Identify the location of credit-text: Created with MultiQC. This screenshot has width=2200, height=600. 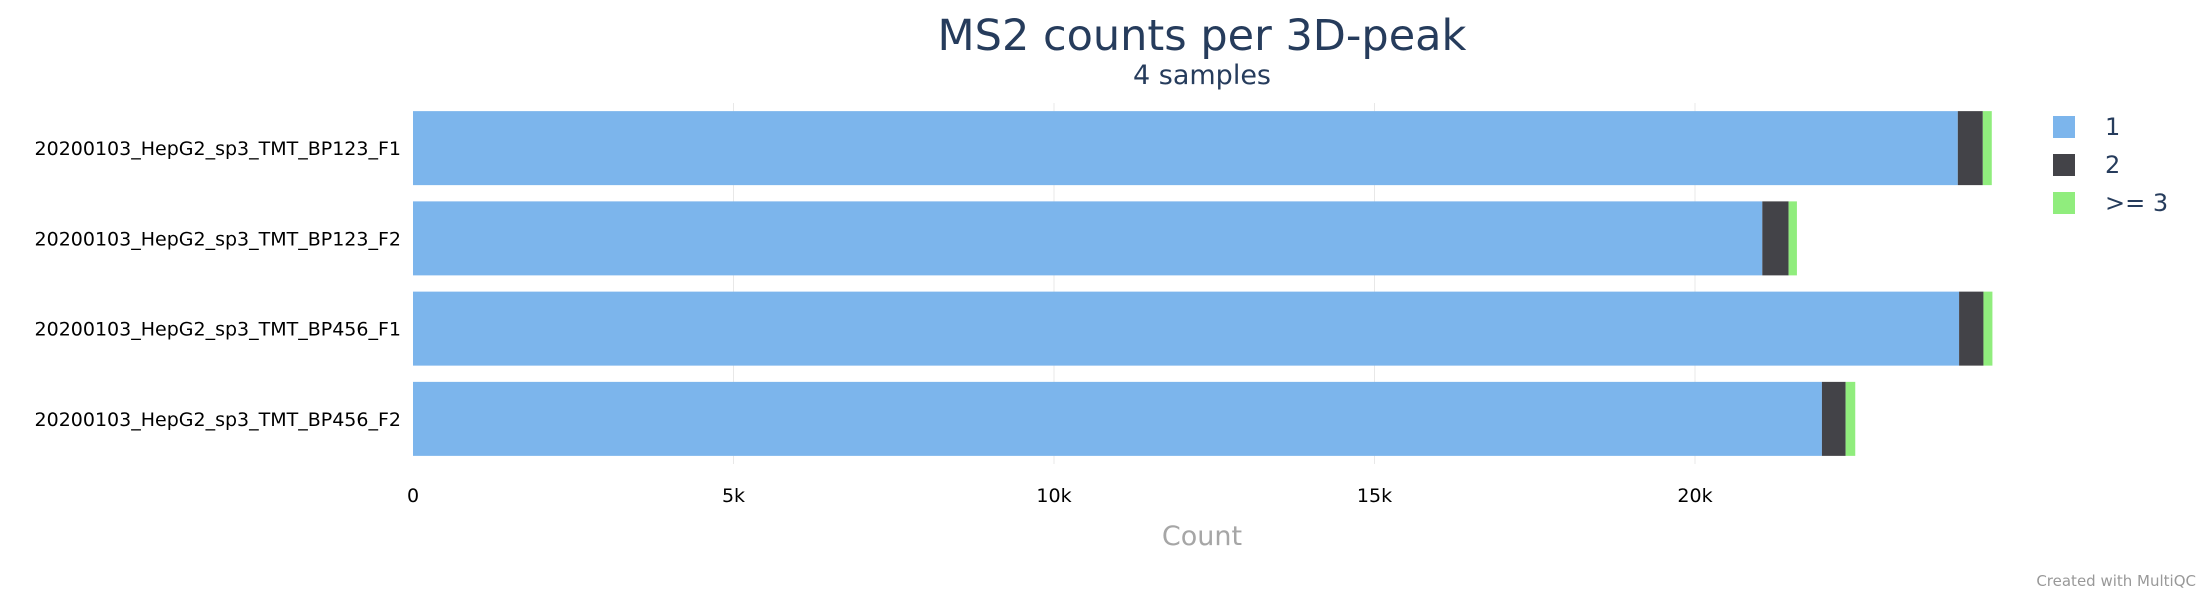
(2116, 581).